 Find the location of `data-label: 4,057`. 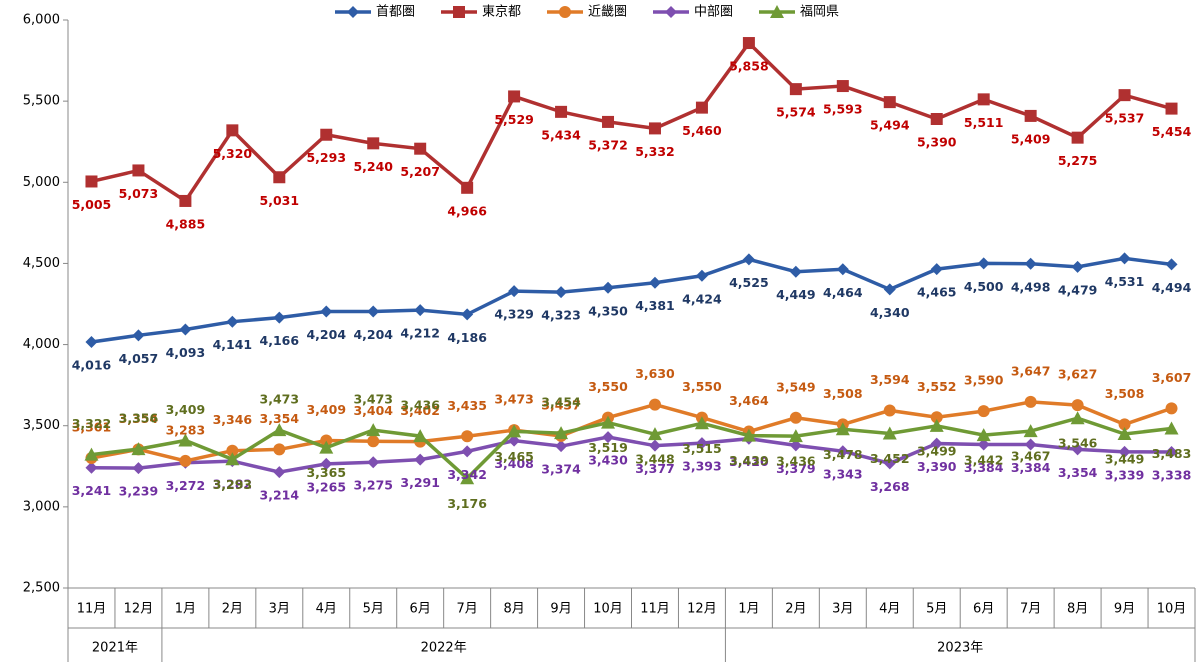

data-label: 4,057 is located at coordinates (139, 358).